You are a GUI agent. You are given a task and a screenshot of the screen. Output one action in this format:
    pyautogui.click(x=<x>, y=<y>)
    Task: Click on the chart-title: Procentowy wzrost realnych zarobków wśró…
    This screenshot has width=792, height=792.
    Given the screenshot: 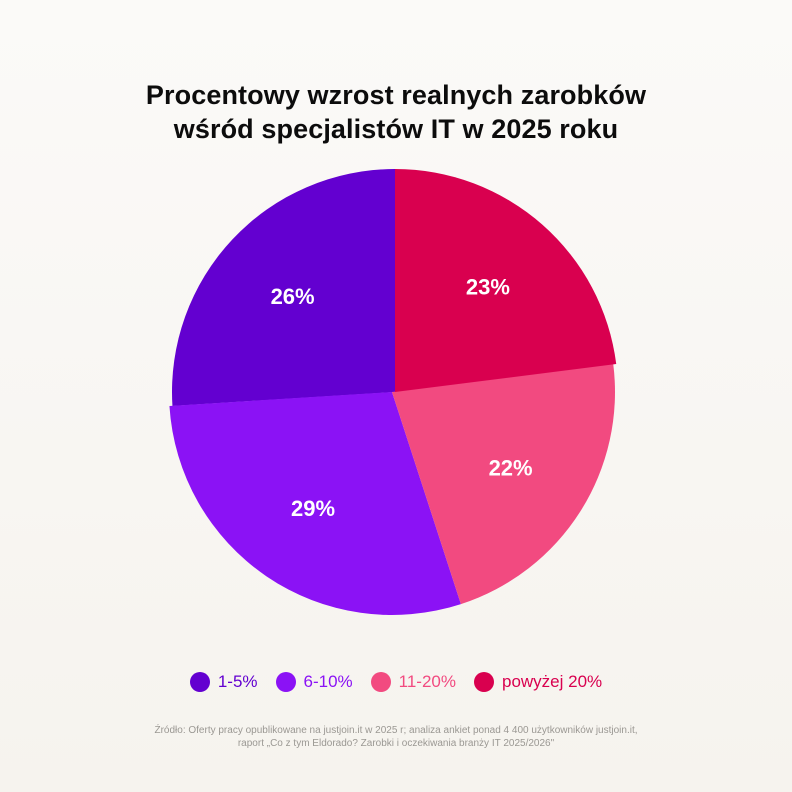 What is the action you would take?
    pyautogui.click(x=396, y=112)
    